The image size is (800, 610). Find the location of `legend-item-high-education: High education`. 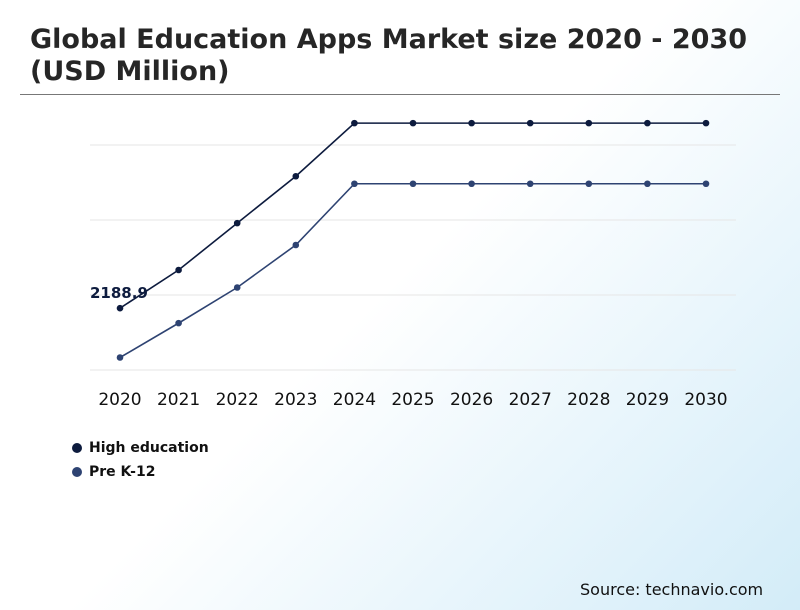

legend-item-high-education: High education is located at coordinates (140, 448).